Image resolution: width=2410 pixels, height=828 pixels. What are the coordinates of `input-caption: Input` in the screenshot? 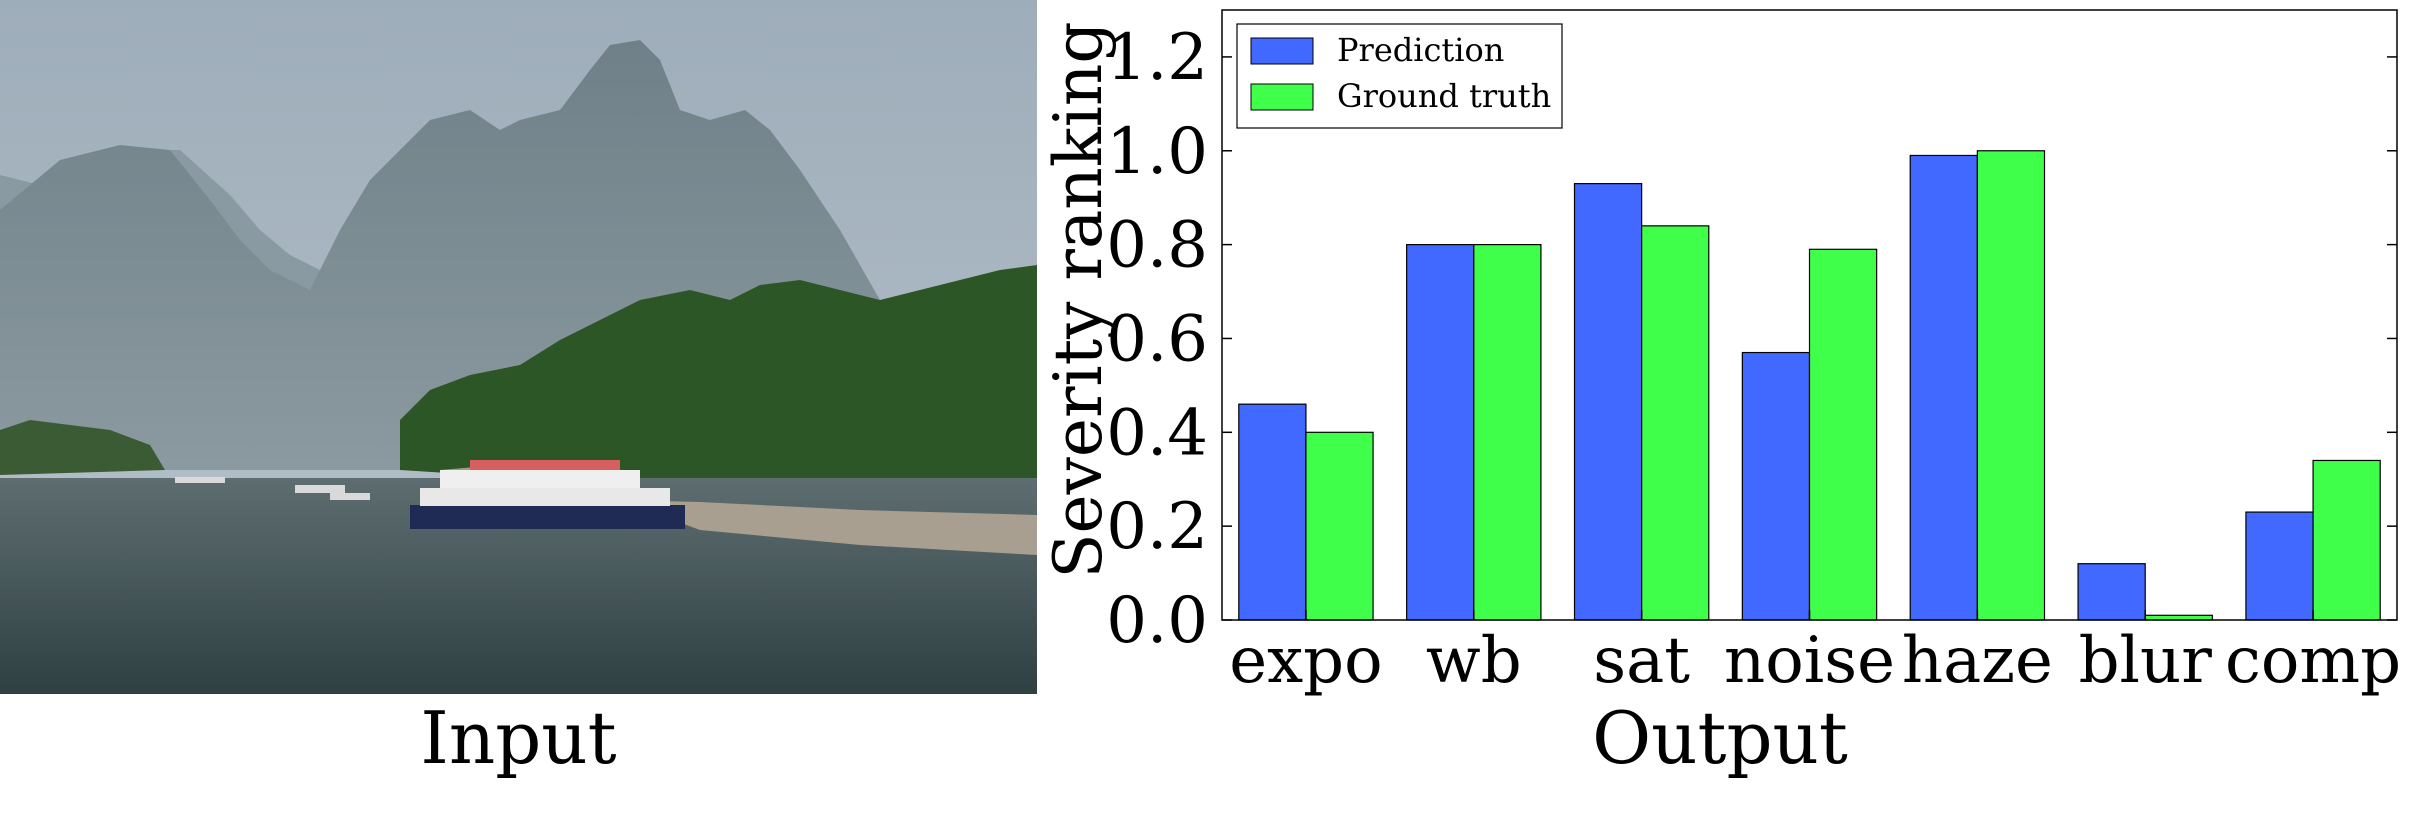 It's located at (518, 738).